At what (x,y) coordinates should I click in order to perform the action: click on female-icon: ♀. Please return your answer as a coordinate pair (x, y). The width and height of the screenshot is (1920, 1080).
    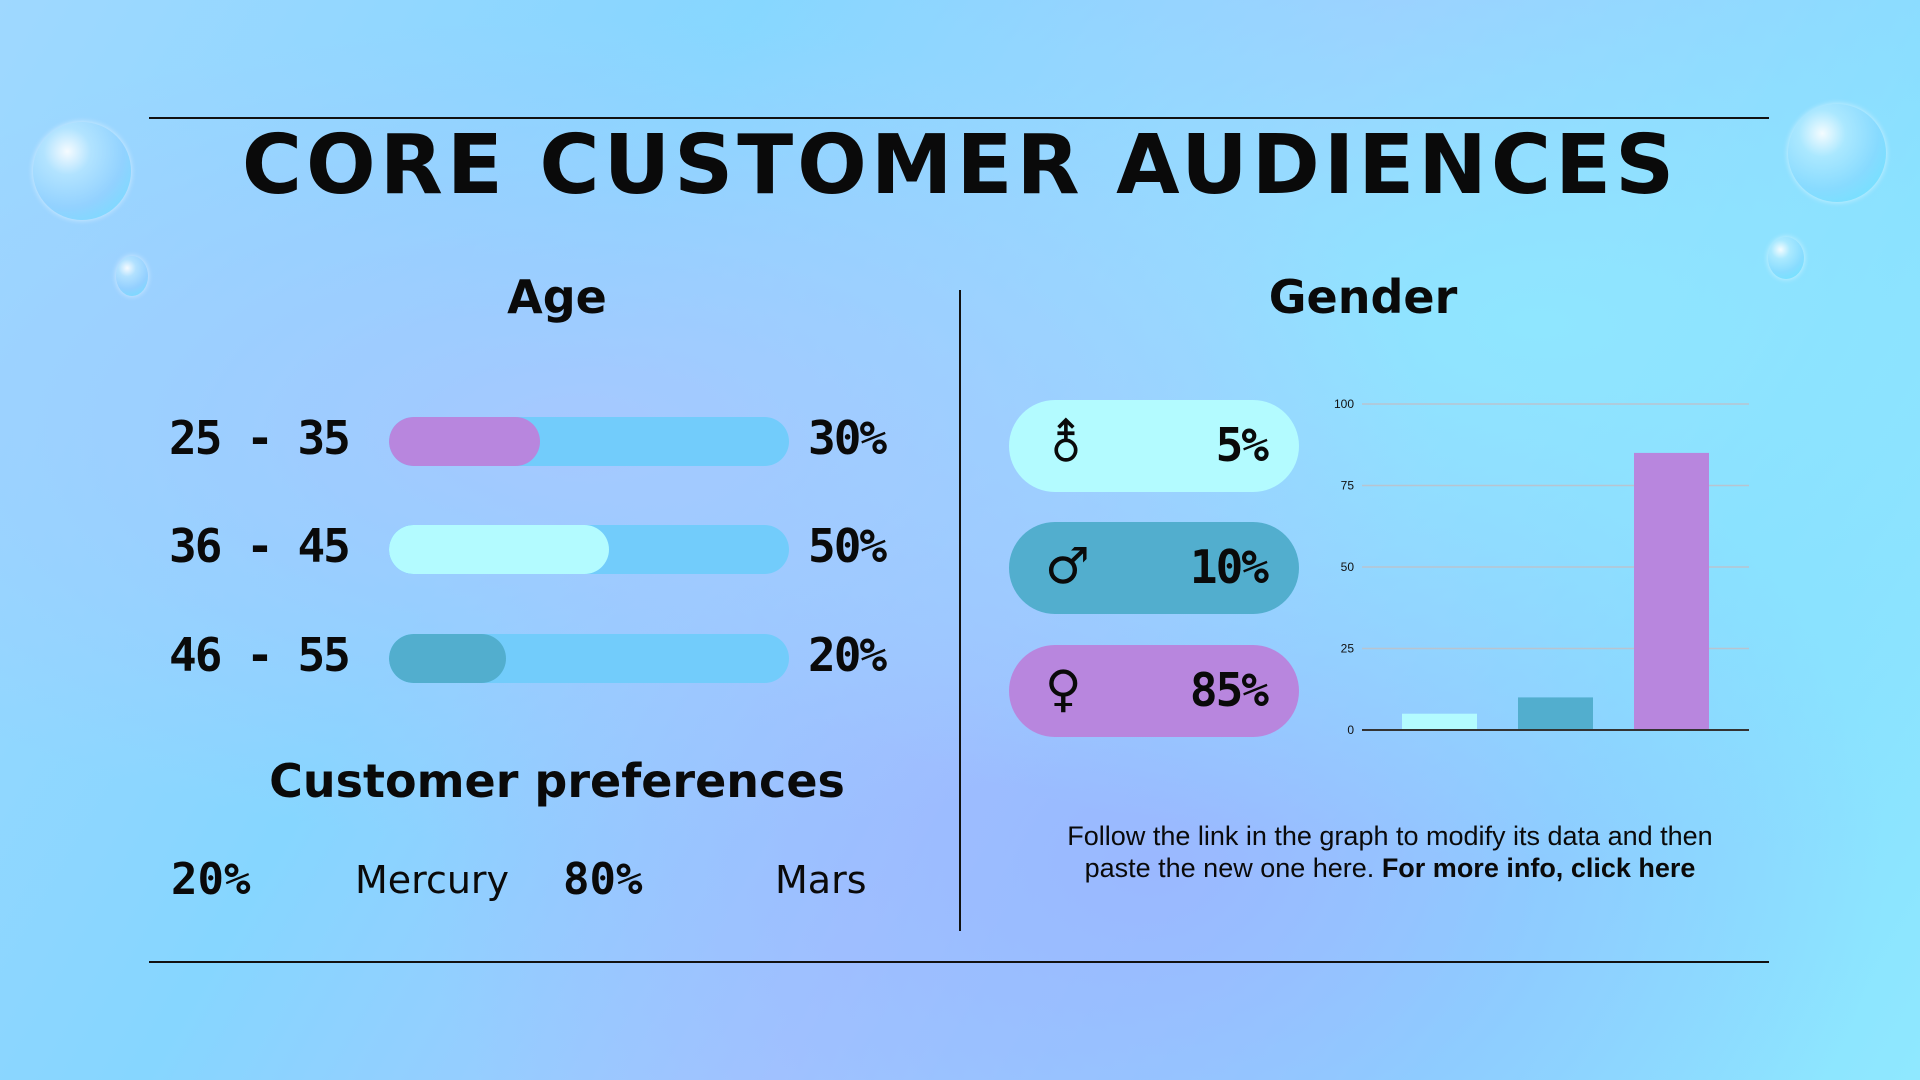
    Looking at the image, I should click on (1063, 689).